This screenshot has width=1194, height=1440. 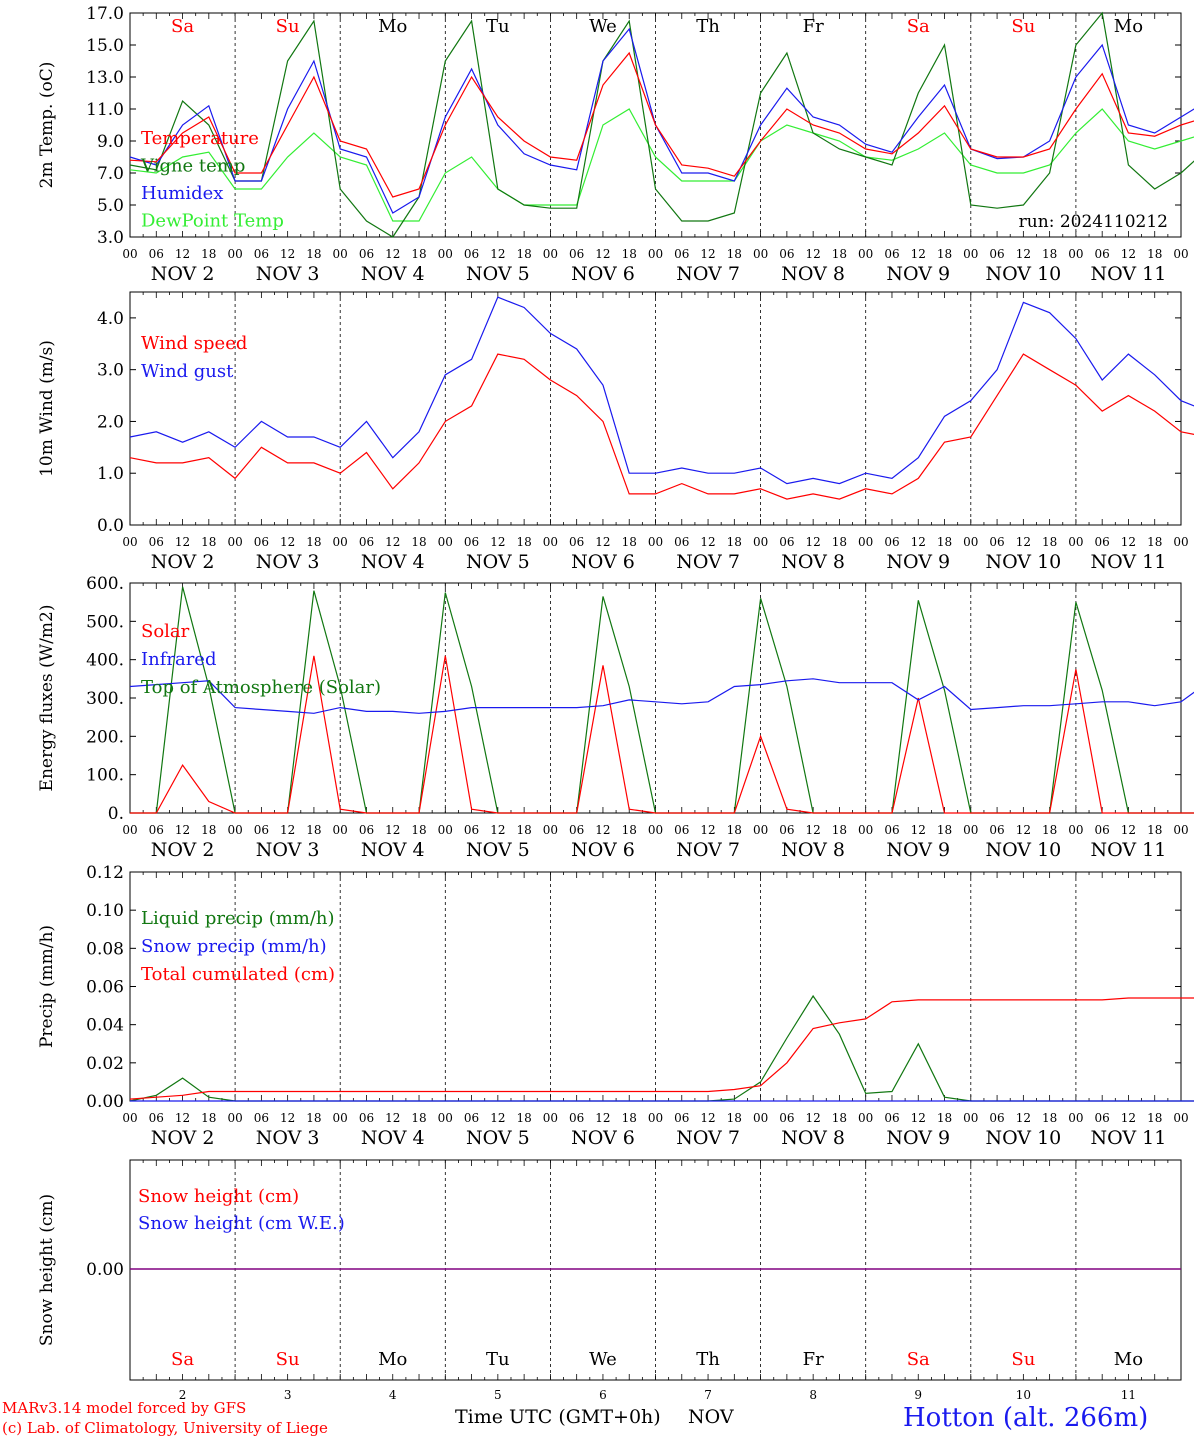 What do you see at coordinates (105, 78) in the screenshot?
I see `y-tick-label: 13.0` at bounding box center [105, 78].